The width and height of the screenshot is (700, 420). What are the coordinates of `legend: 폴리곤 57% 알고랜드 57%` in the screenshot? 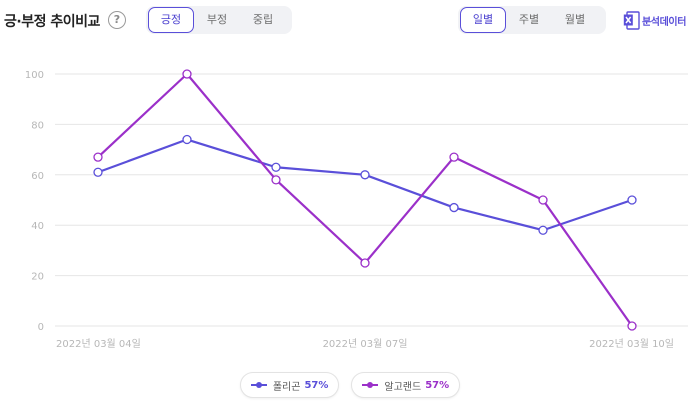 It's located at (350, 386).